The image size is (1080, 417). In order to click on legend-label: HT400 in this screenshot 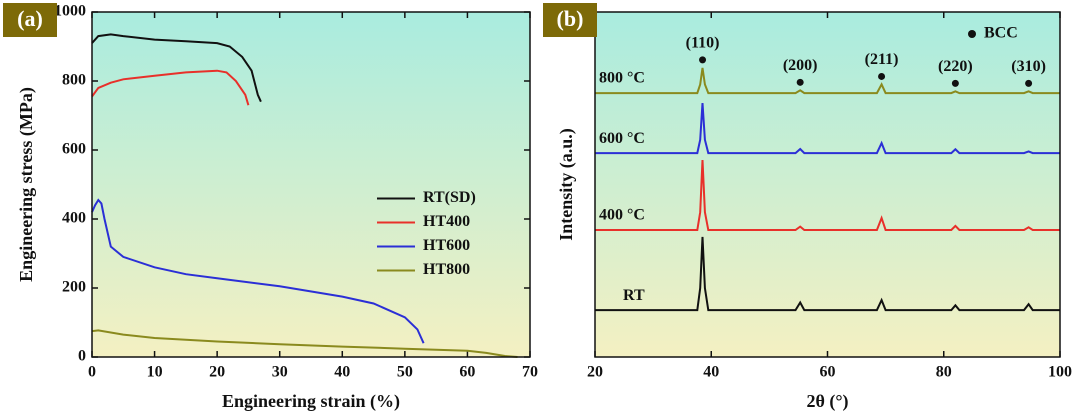, I will do `click(446, 221)`.